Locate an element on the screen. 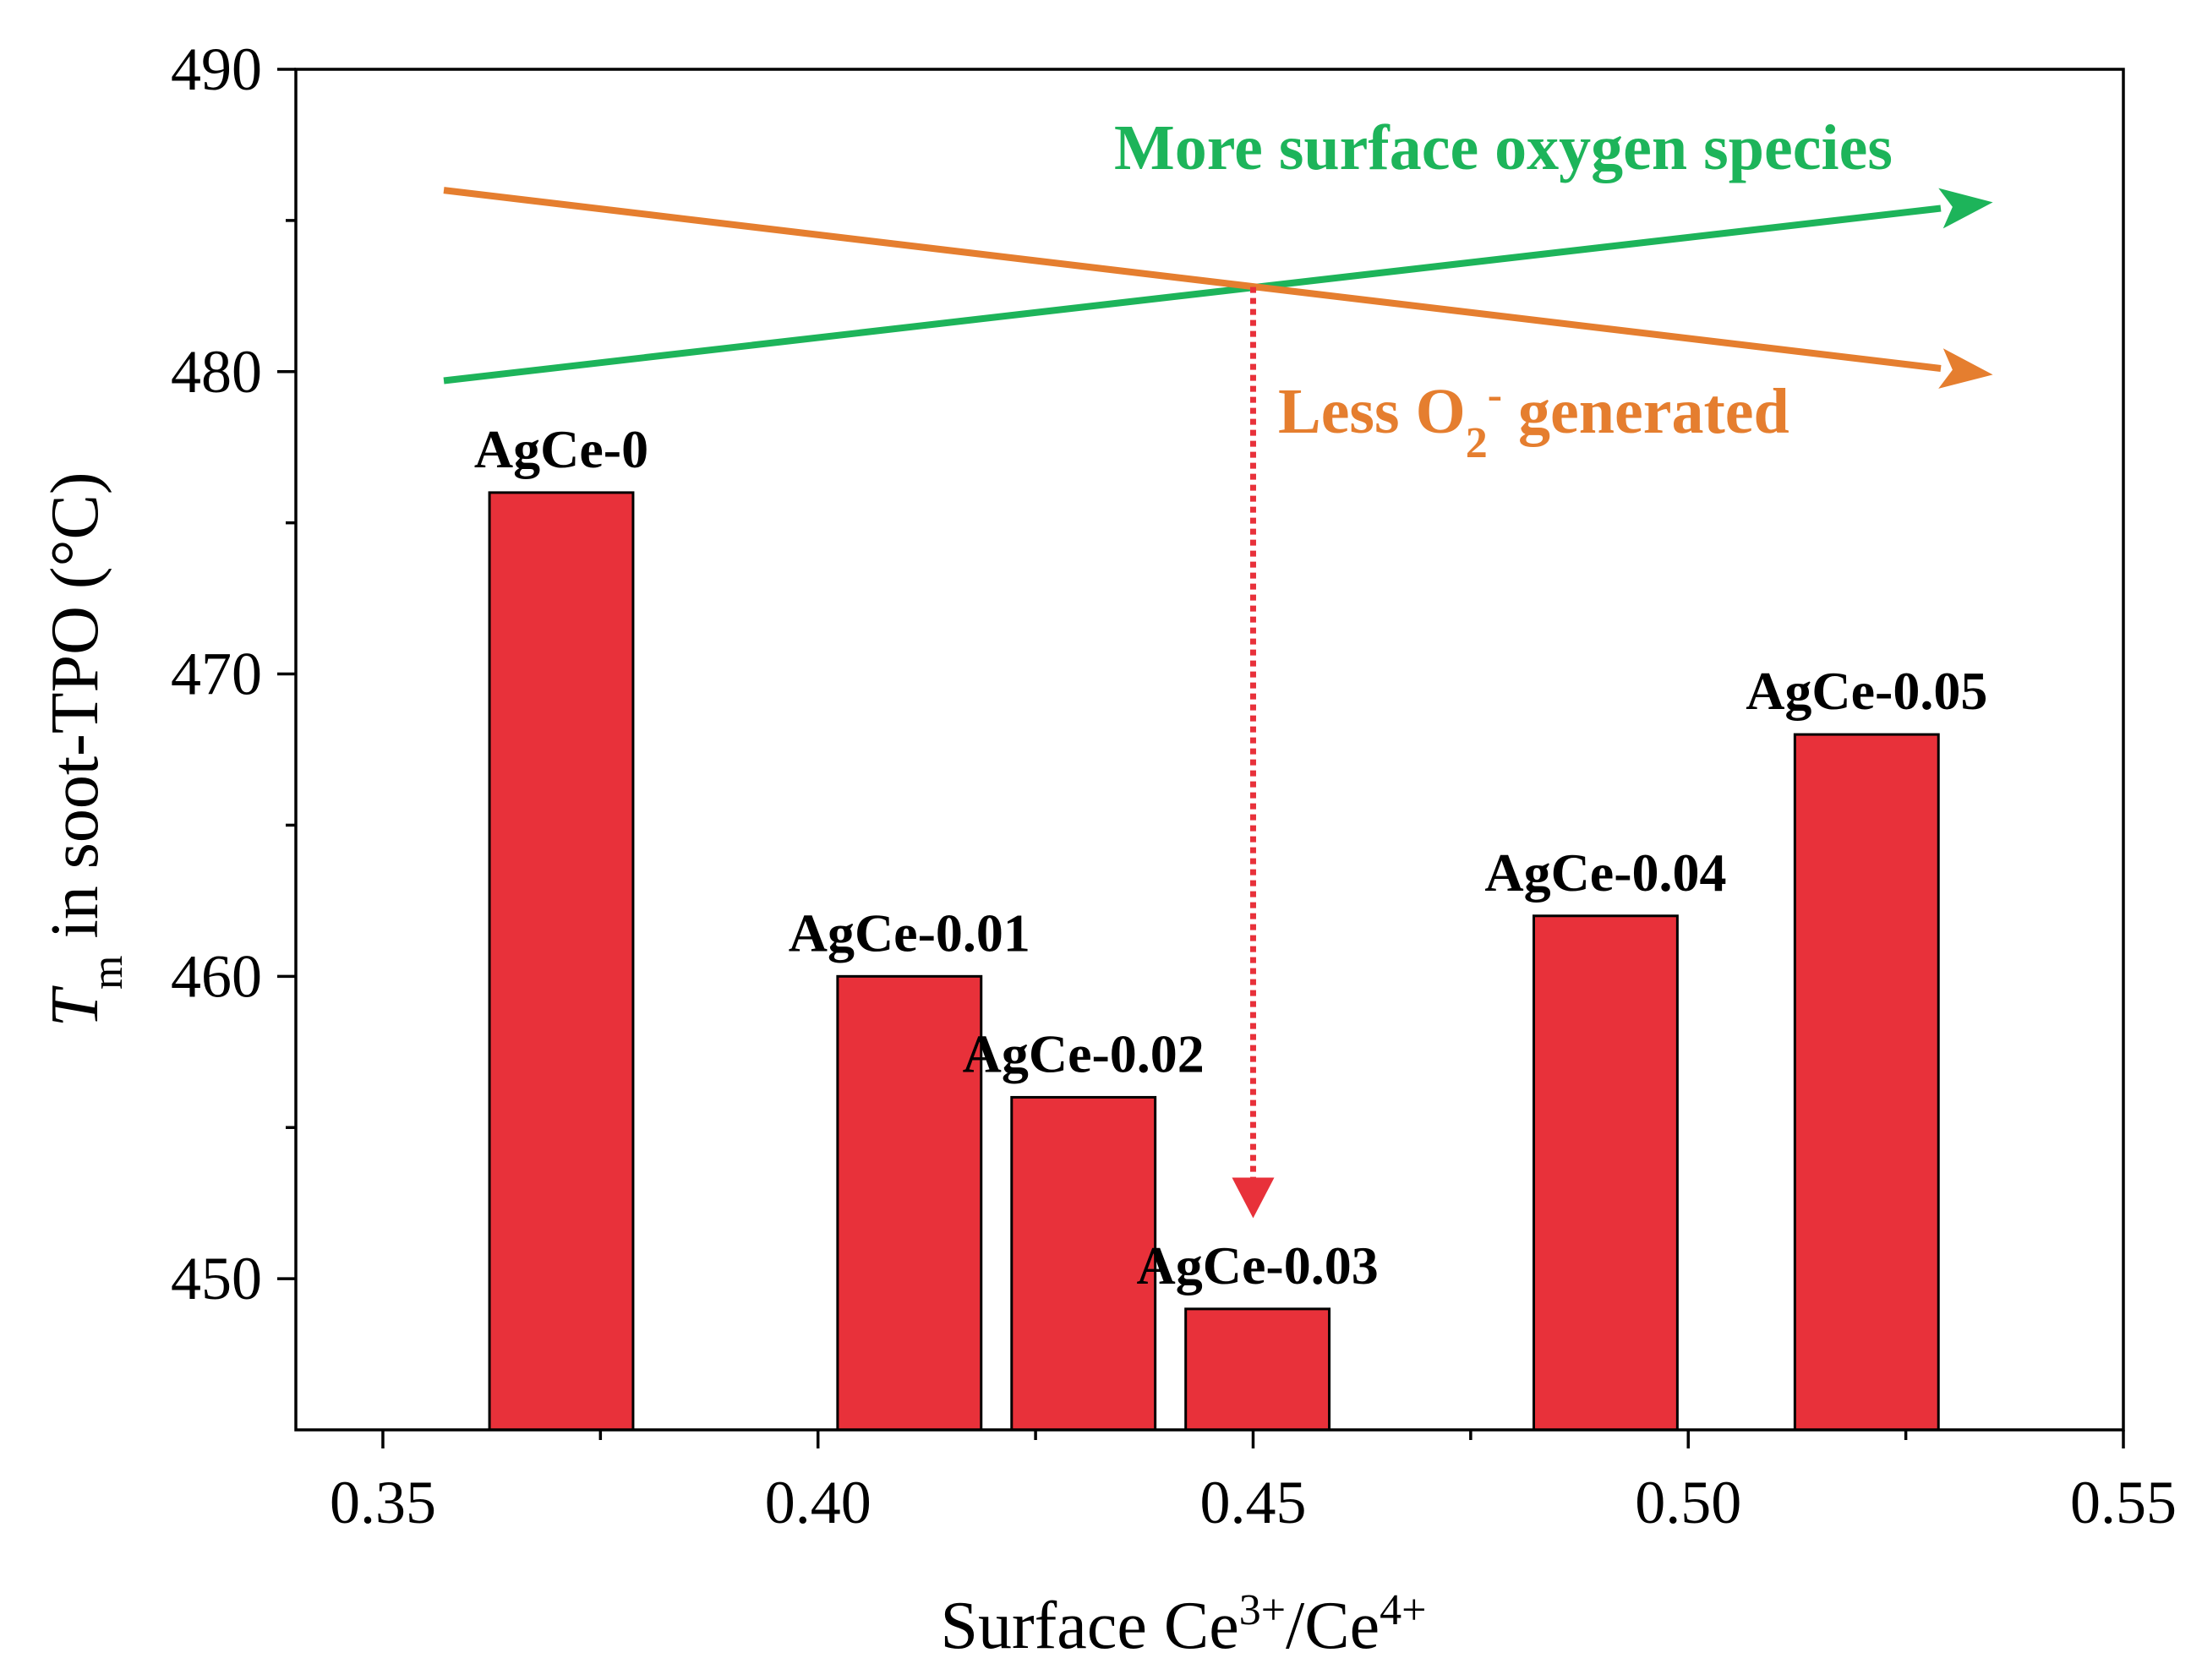 This screenshot has width=2191, height=1680. annotation-more-oxygen: More surface oxygen species is located at coordinates (1504, 147).